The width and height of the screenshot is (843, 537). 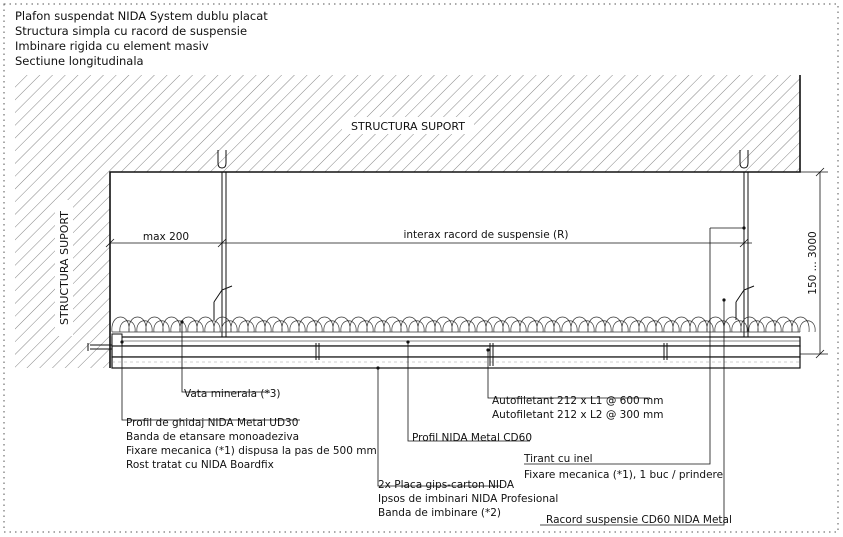 What do you see at coordinates (439, 513) in the screenshot?
I see `label-placa-3: Banda de imbinare (*2)` at bounding box center [439, 513].